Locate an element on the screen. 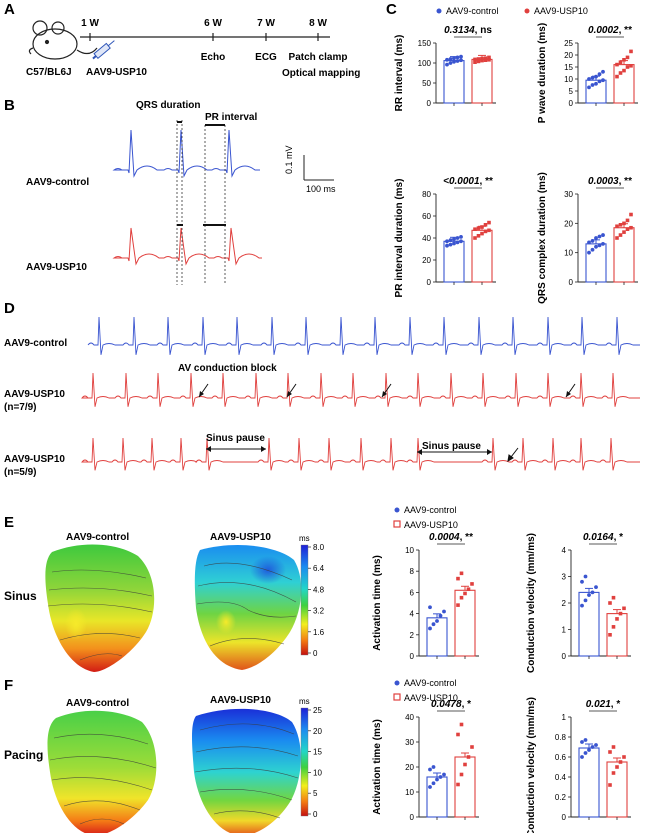 This screenshot has height=833, width=650. chart-p-wave-duration: 0 5 10 15 20 25 P wave duration (ms) 0.0002, ** is located at coordinates (587, 73).